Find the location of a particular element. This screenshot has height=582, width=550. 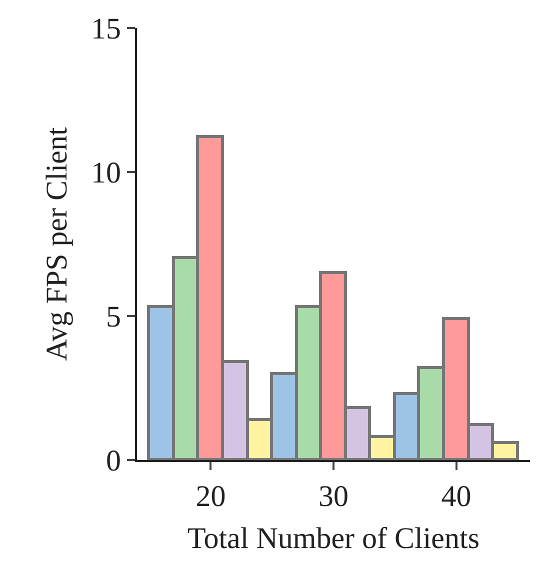

x-tick-label: 40 is located at coordinates (456, 496).